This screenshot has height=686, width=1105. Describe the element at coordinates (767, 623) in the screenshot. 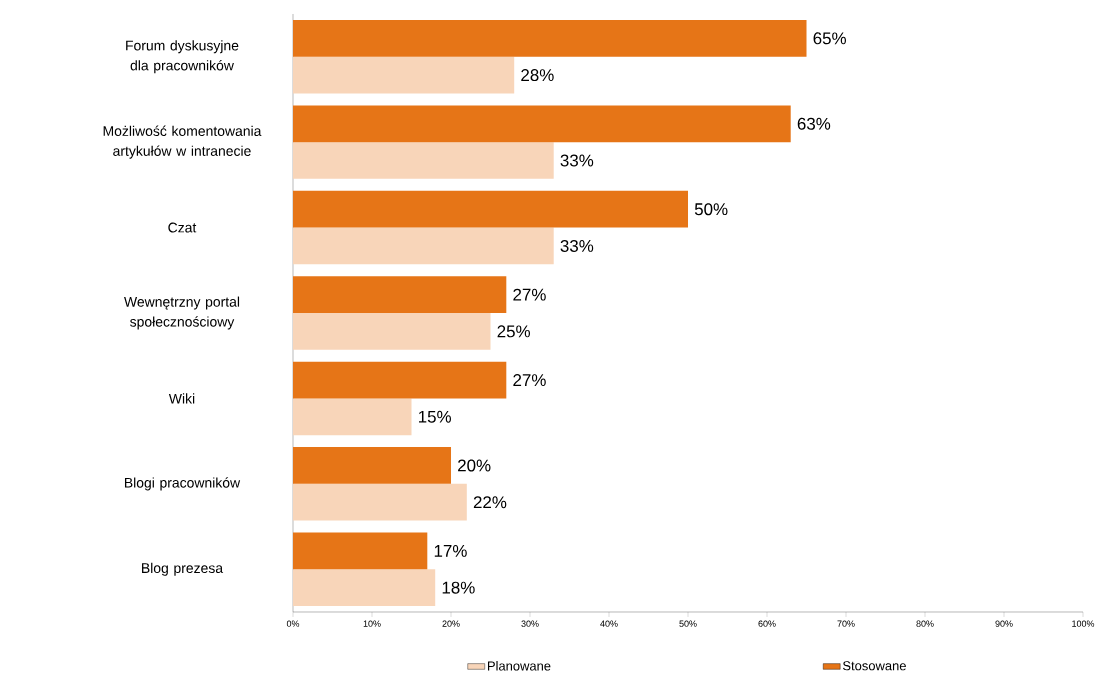

I see `x-tick-label: 60%` at that location.